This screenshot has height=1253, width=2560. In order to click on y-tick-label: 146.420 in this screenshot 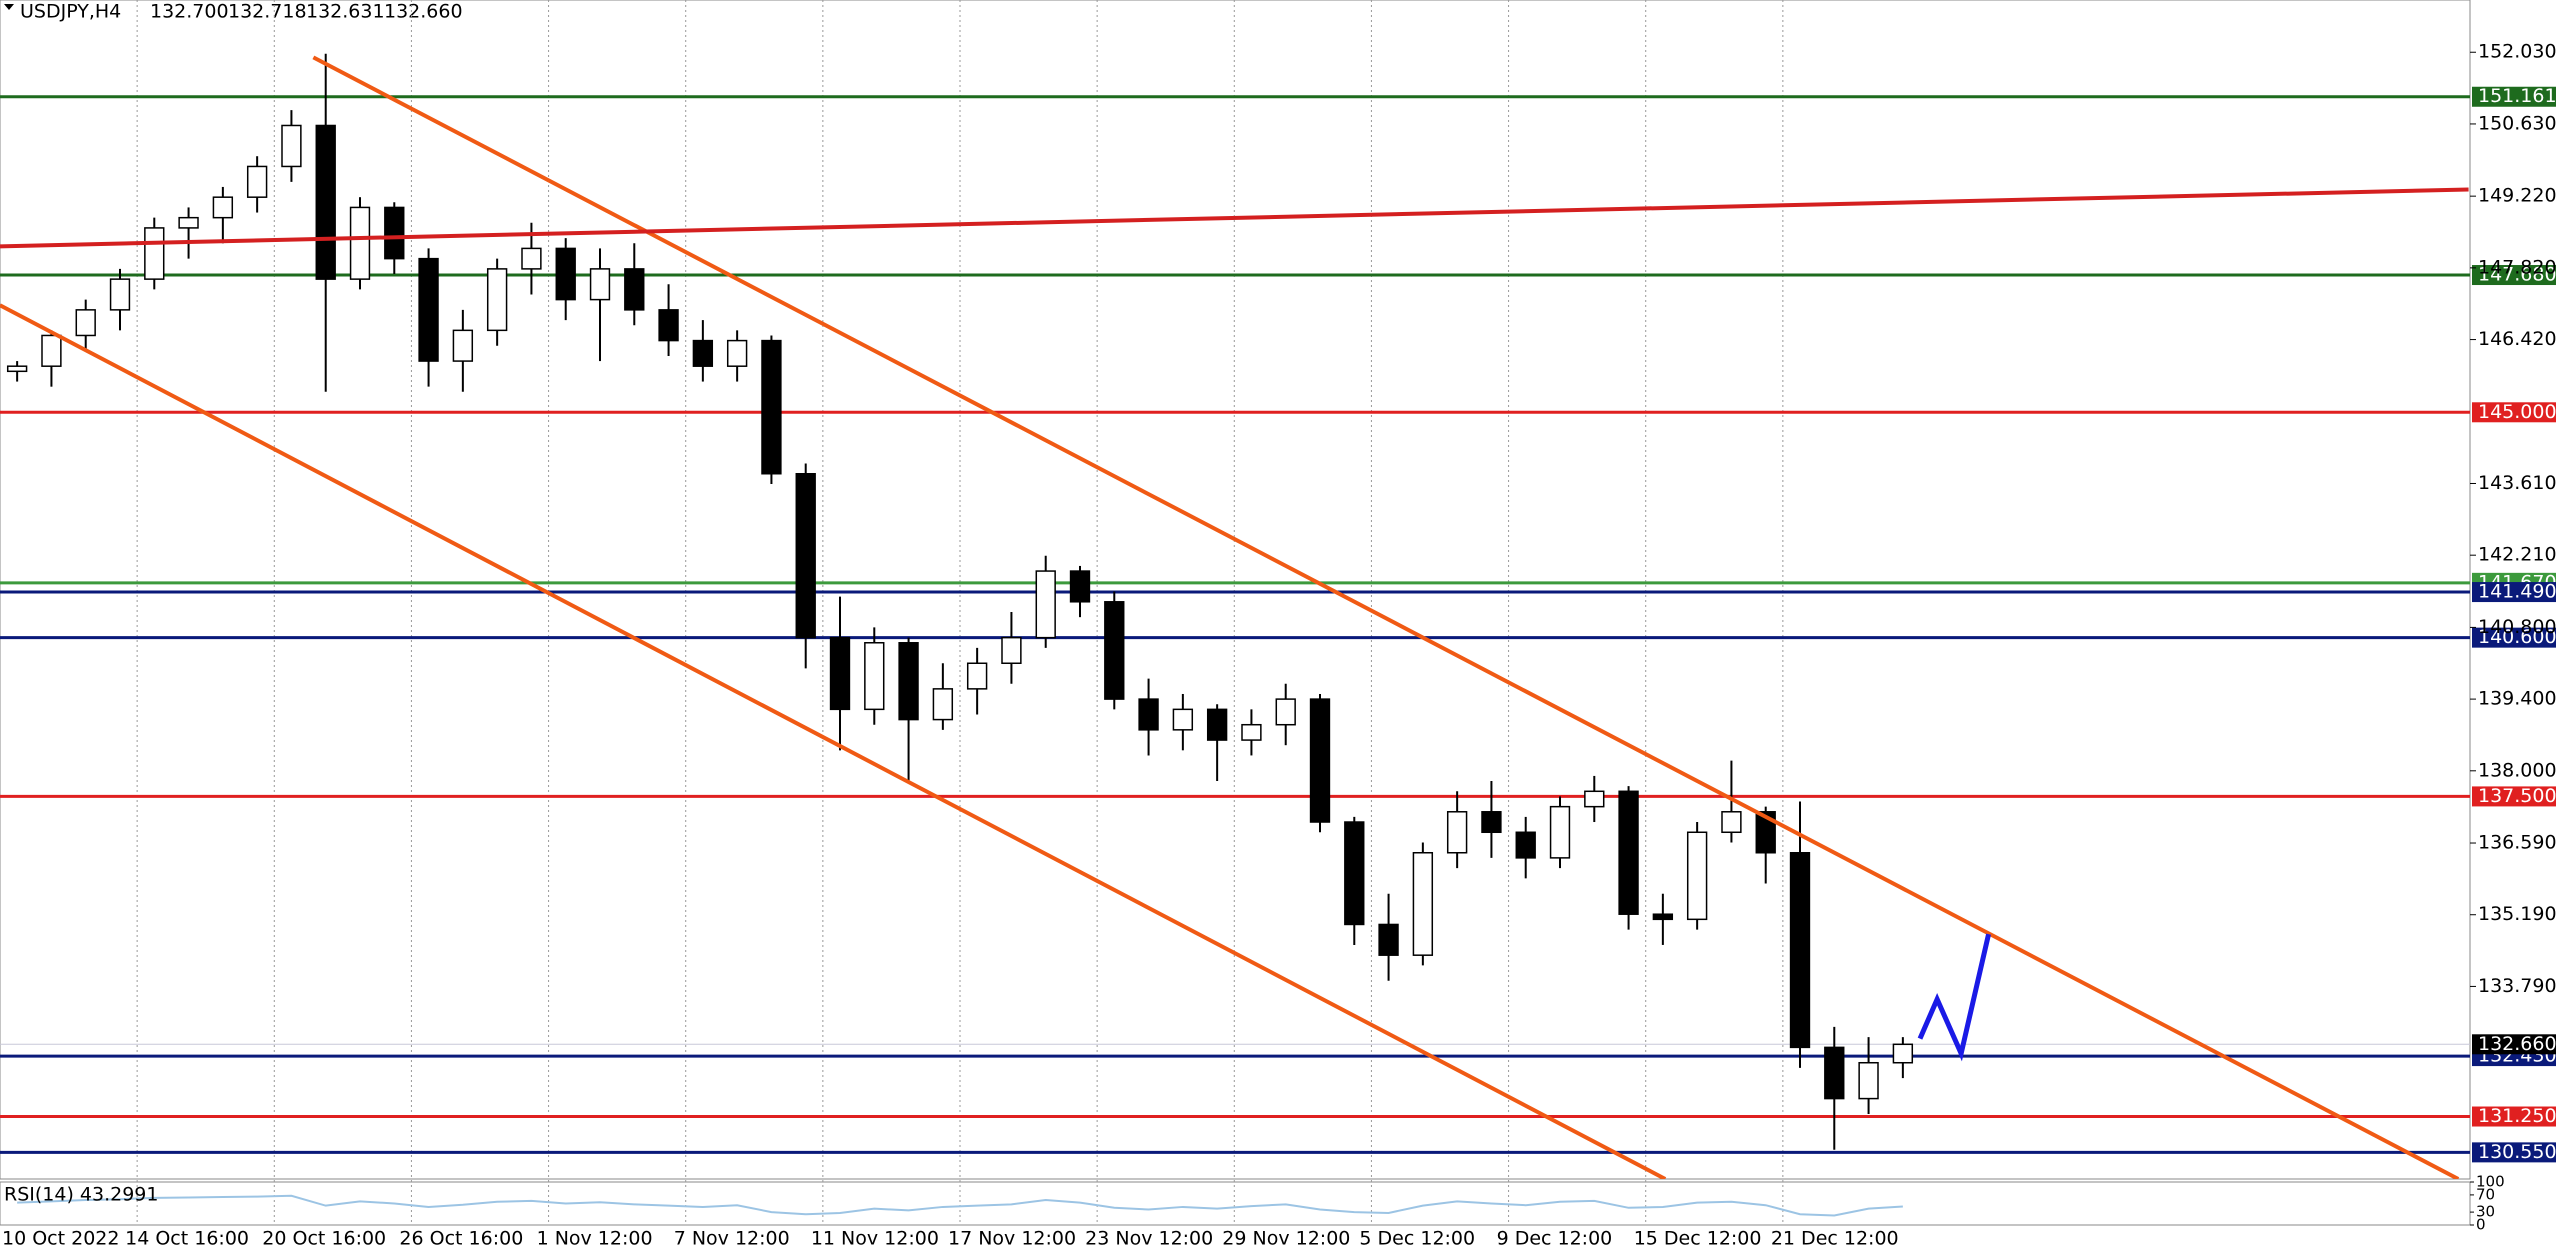, I will do `click(2517, 339)`.